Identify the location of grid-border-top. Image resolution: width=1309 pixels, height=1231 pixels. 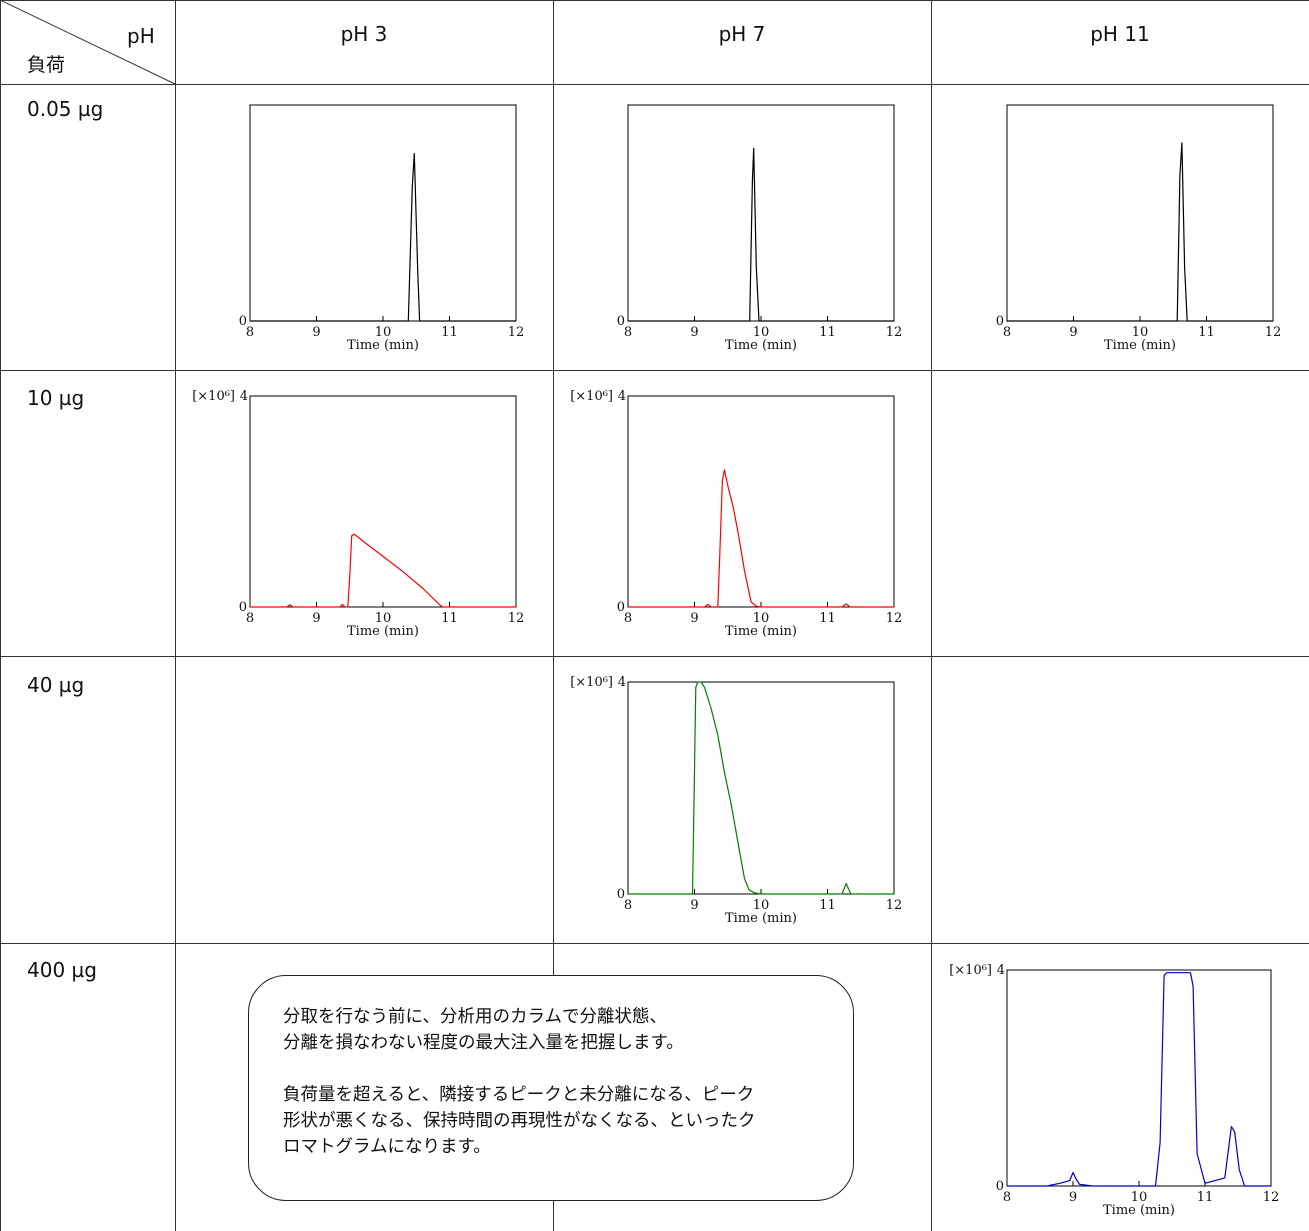
(654, 0).